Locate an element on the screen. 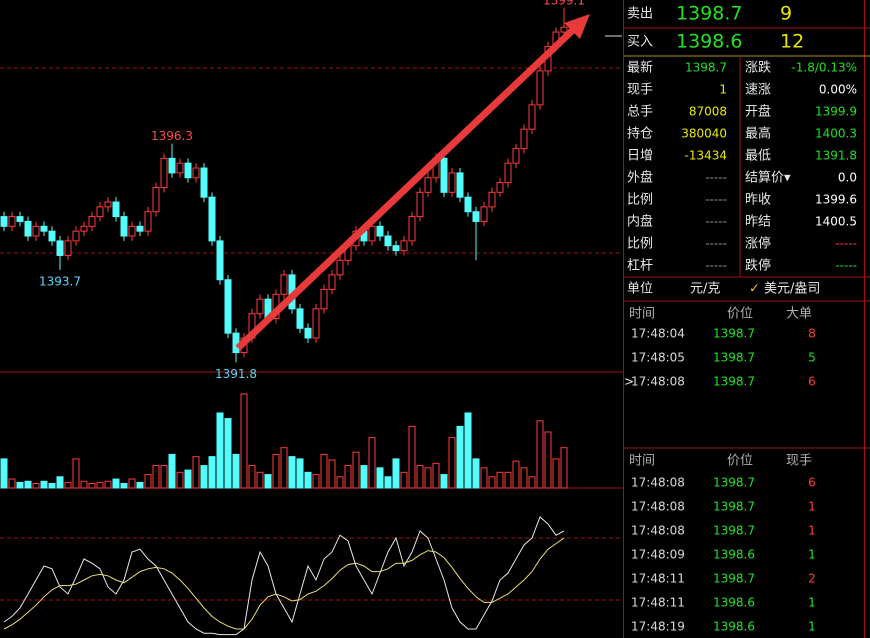 The image size is (870, 638). row-time: 17:48:04 is located at coordinates (658, 334).